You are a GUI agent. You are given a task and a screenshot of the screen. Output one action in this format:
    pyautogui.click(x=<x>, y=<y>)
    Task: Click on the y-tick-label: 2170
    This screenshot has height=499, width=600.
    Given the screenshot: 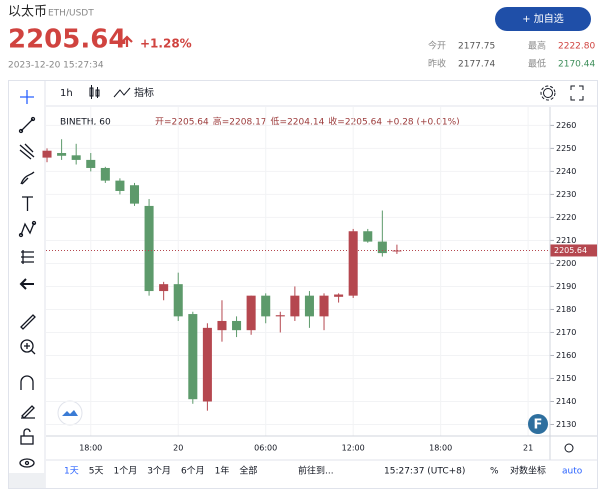 What is the action you would take?
    pyautogui.click(x=566, y=332)
    